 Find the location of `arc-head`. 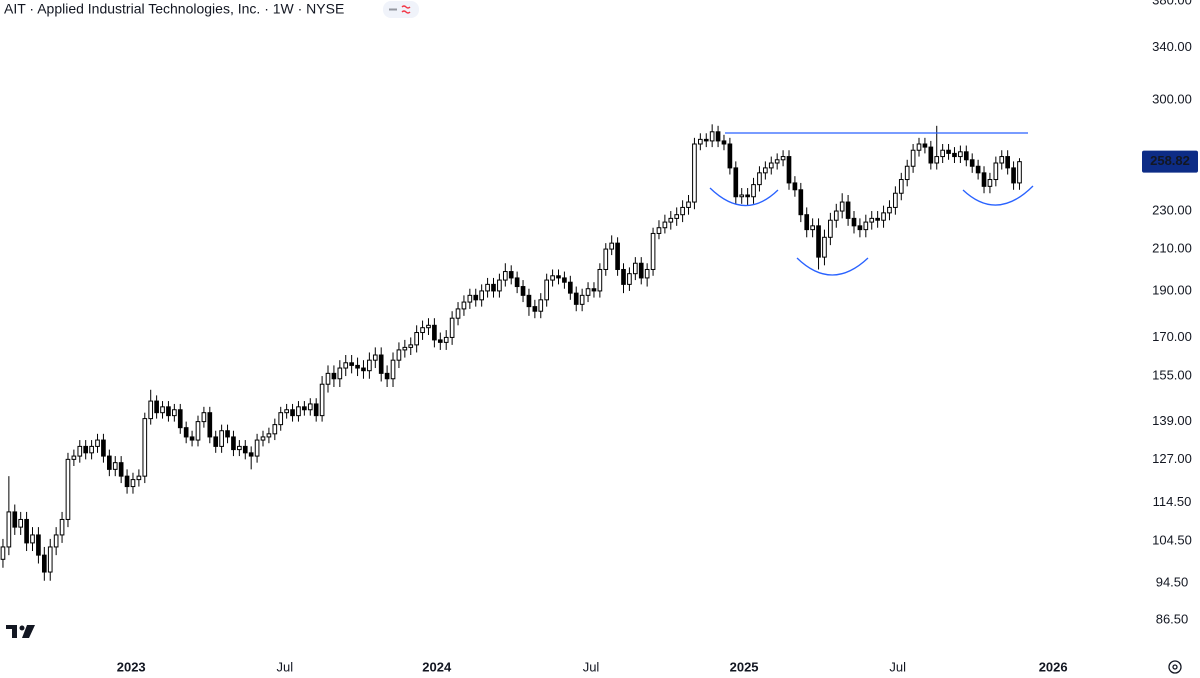

arc-head is located at coordinates (832, 266).